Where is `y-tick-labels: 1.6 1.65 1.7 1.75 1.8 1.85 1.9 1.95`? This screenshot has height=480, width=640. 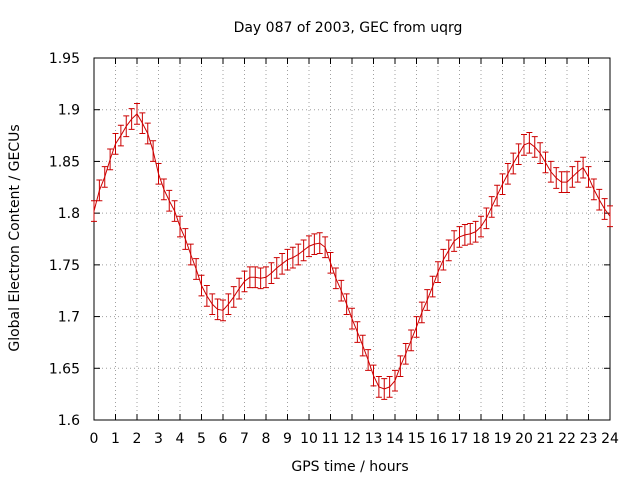 y-tick-labels: 1.6 1.65 1.7 1.75 1.8 1.85 1.9 1.95 is located at coordinates (64, 240).